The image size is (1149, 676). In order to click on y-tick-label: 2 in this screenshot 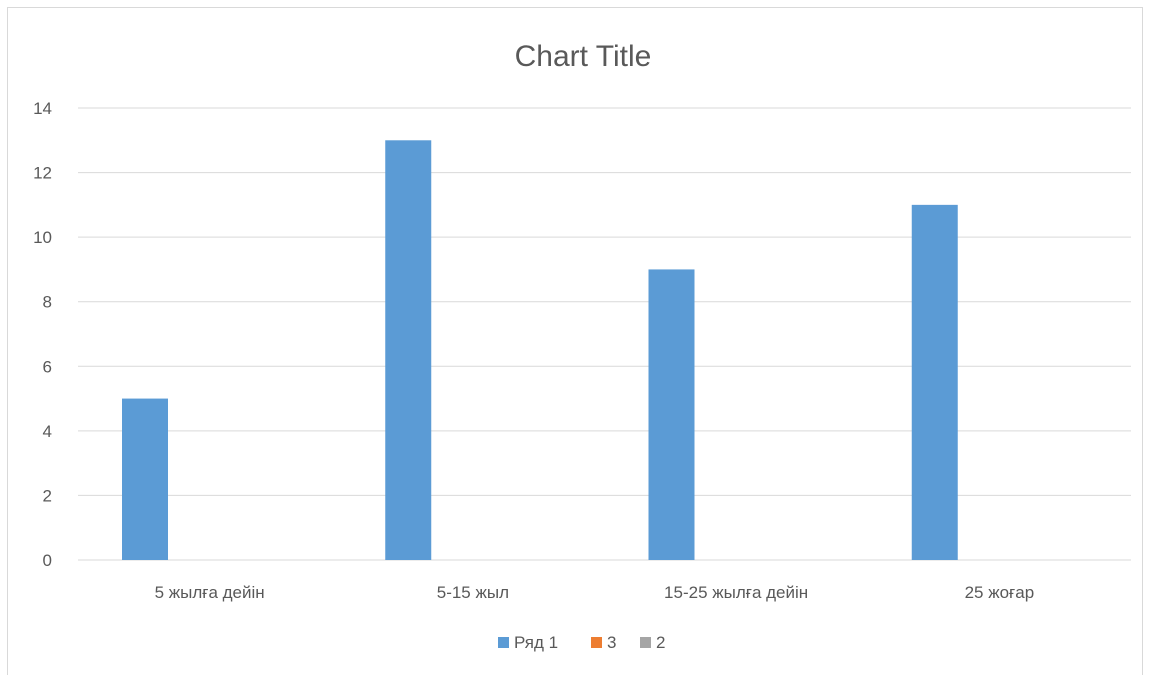, I will do `click(47, 495)`.